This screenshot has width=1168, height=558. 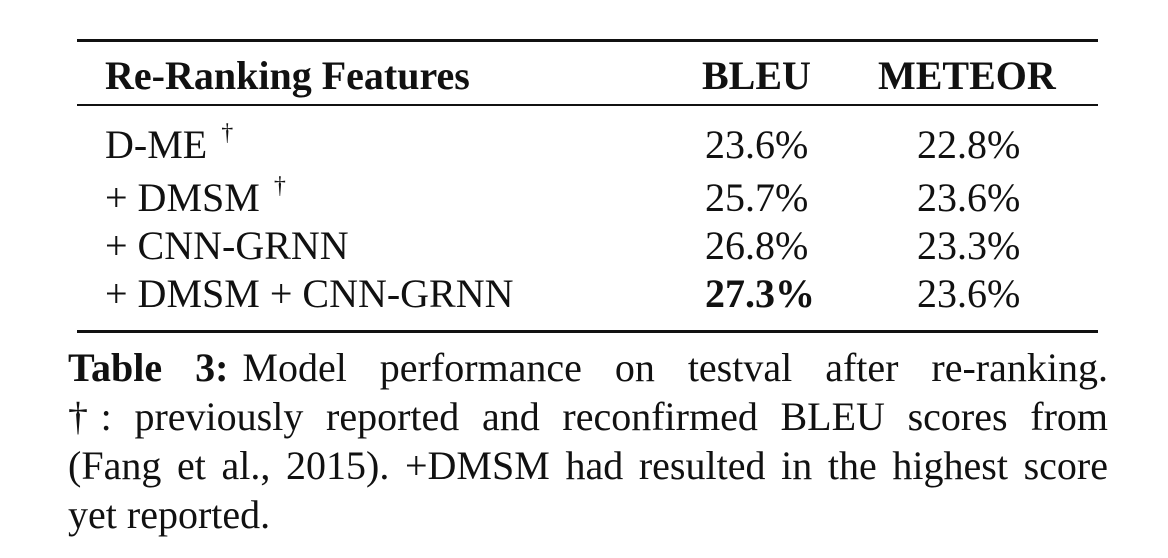 I want to click on table-row: D-ME † 23.6% 22.8%, so click(x=584, y=144).